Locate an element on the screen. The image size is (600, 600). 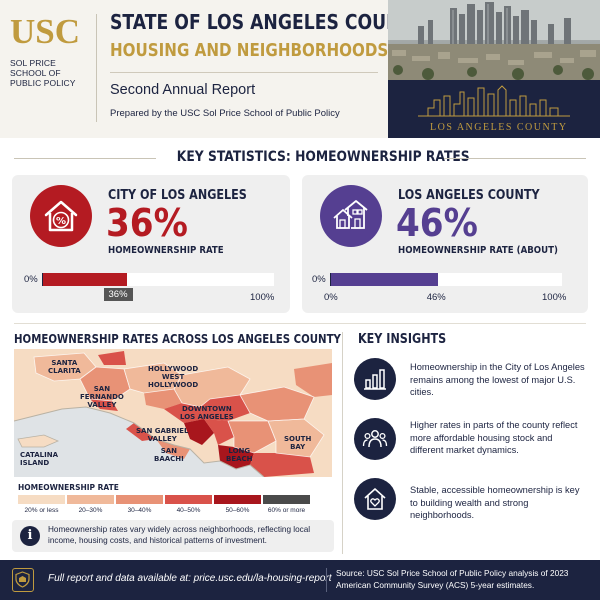
map-label-san-fernando-valley: SAN FERNANDO VALLEY is located at coordinates (102, 397).